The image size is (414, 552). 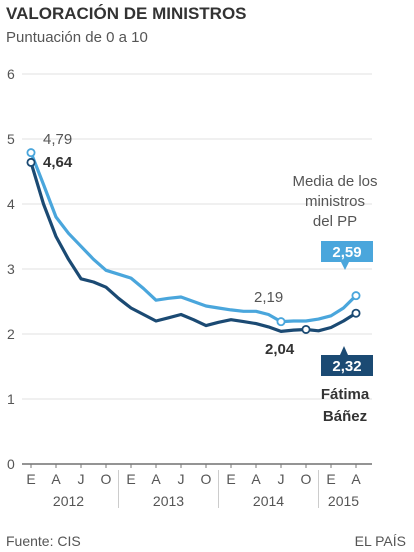 I want to click on data-label-pp-end: 2,59, so click(x=346, y=252).